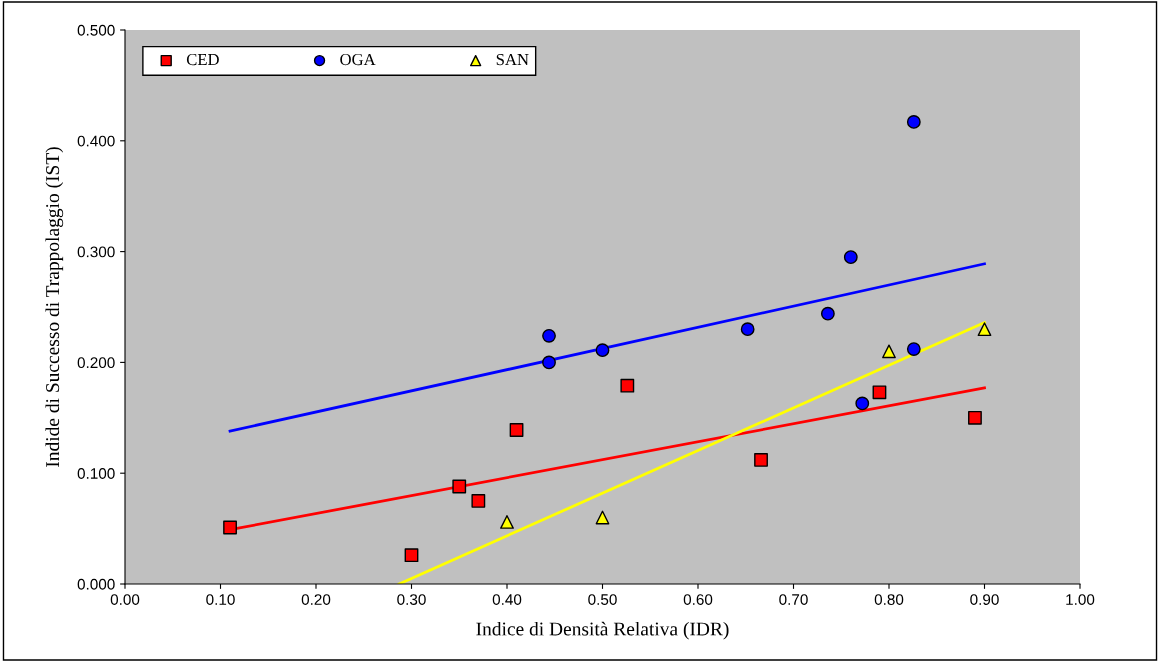 This screenshot has height=662, width=1160. Describe the element at coordinates (358, 59) in the screenshot. I see `legend-label: OGA` at that location.